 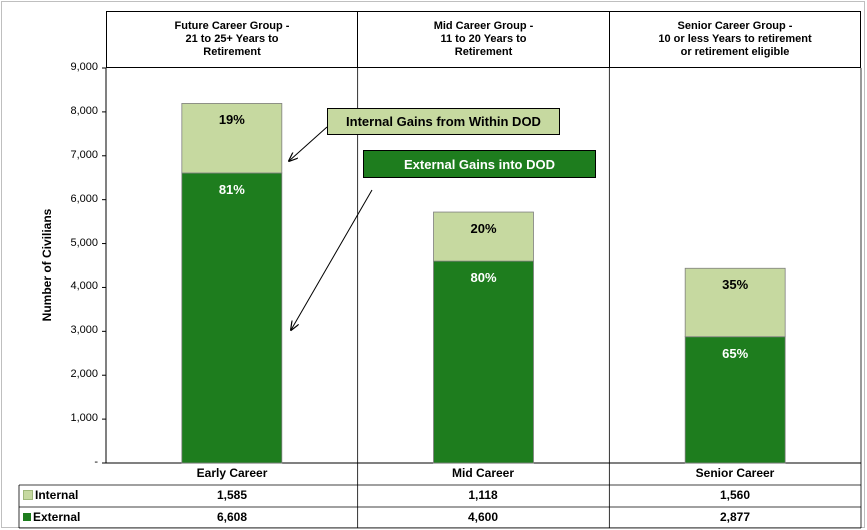 What do you see at coordinates (332, 259) in the screenshot?
I see `arrow-external` at bounding box center [332, 259].